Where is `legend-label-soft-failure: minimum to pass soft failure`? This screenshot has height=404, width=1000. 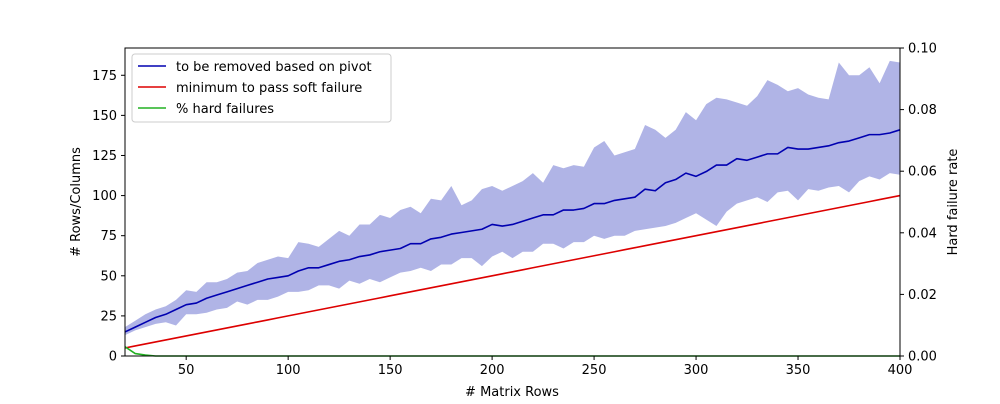
legend-label-soft-failure: minimum to pass soft failure is located at coordinates (269, 88).